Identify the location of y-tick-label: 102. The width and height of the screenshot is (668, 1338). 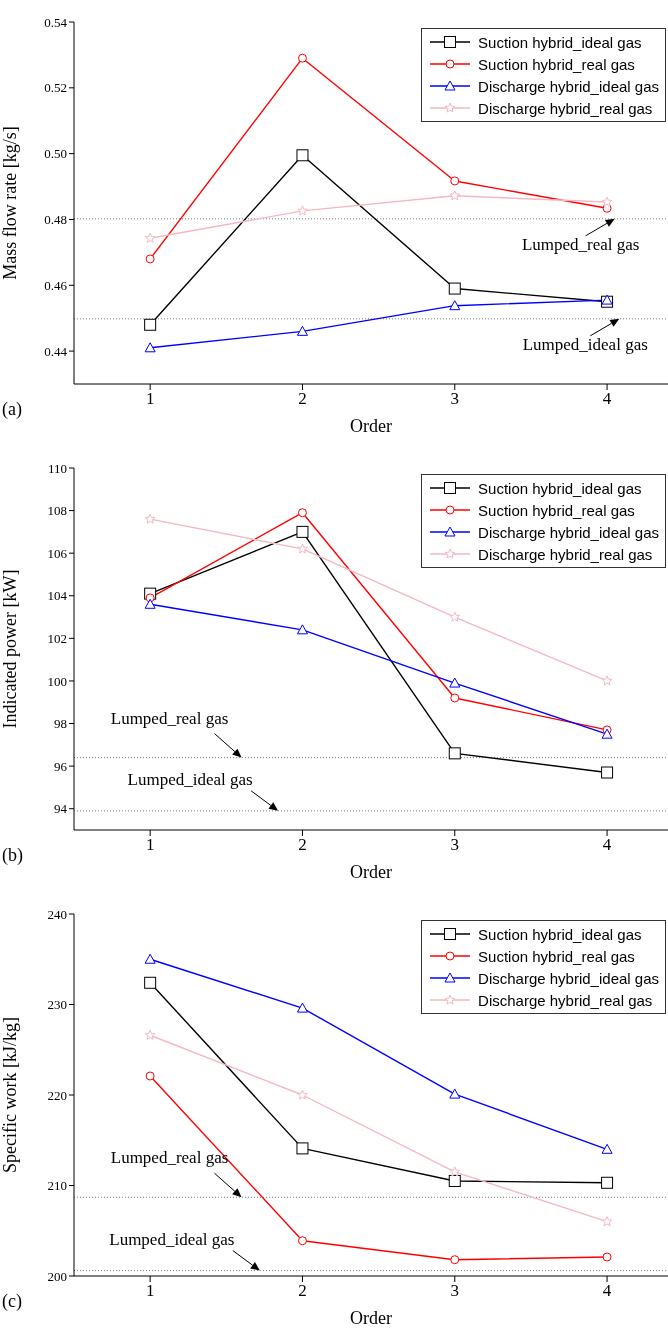
(57, 638).